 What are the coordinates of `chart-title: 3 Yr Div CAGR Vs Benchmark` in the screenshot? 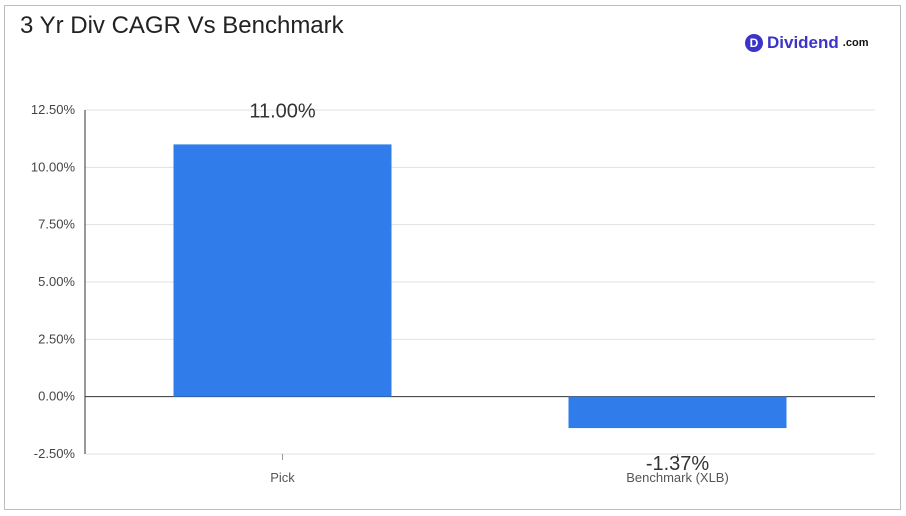 It's located at (182, 25).